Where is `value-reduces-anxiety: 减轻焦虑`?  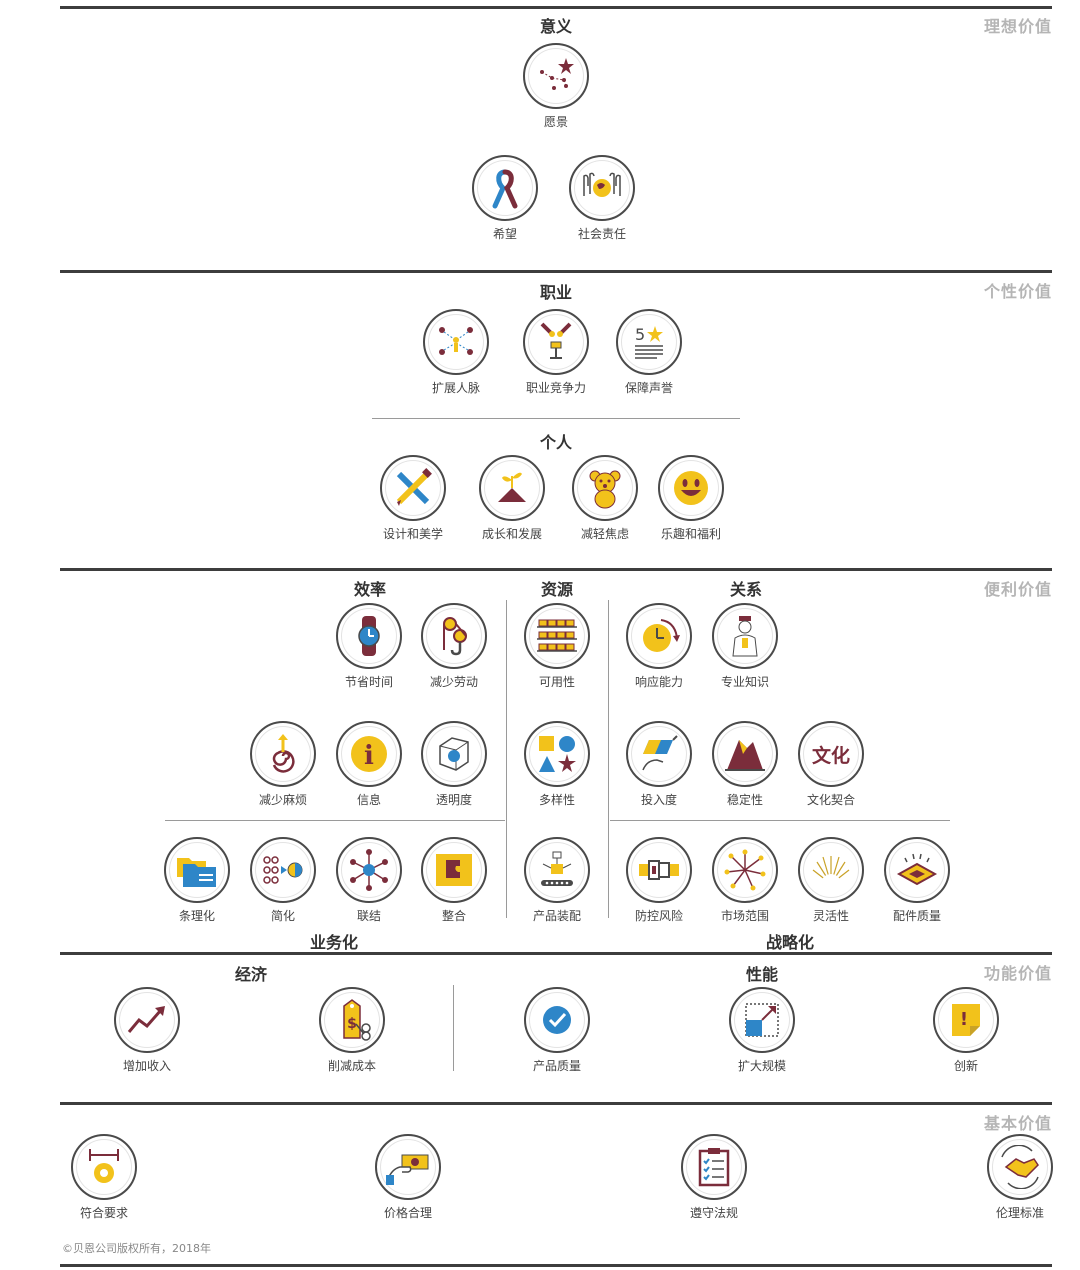 value-reduces-anxiety: 减轻焦虑 is located at coordinates (605, 498).